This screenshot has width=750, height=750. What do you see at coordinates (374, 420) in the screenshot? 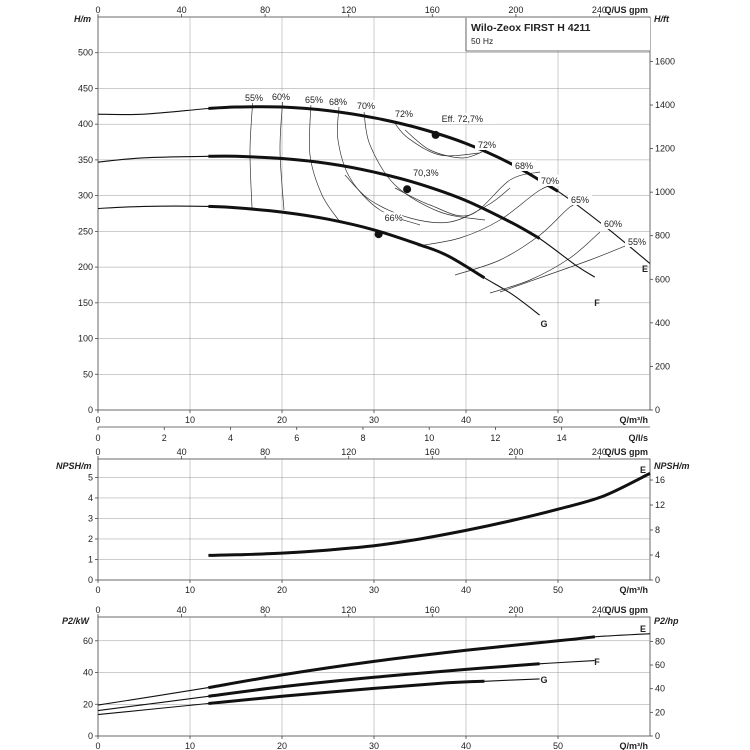
I see `head-xtick-label: 30` at bounding box center [374, 420].